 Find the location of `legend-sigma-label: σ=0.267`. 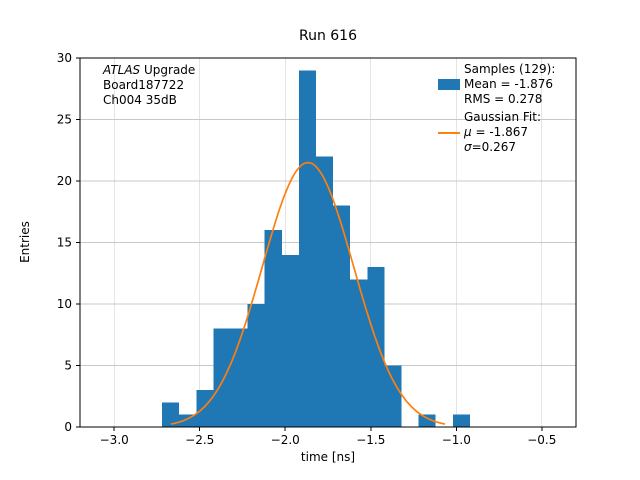

legend-sigma-label: σ=0.267 is located at coordinates (490, 147).